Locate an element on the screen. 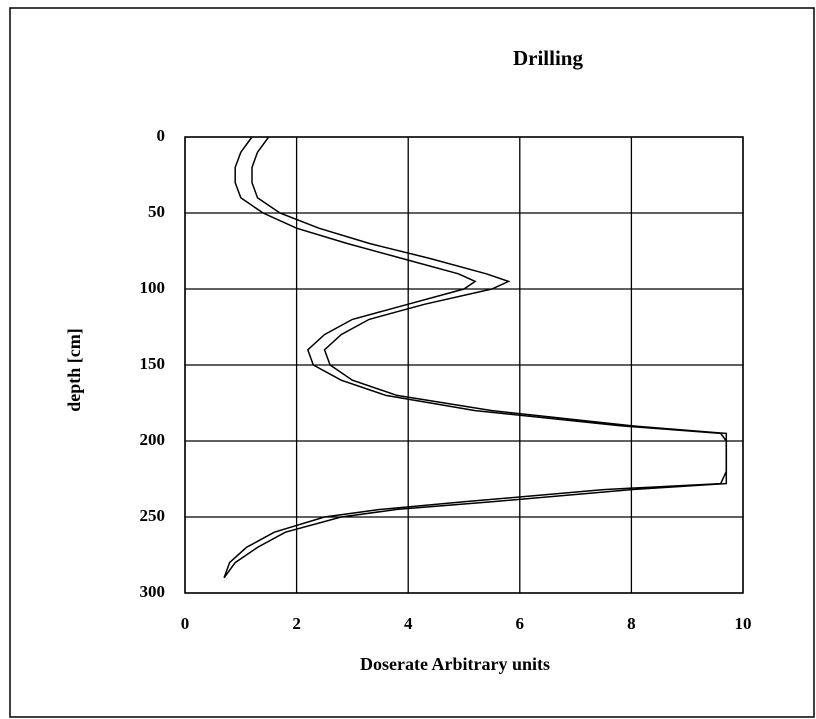 This screenshot has height=719, width=816. y-tick-label: 300 is located at coordinates (153, 591).